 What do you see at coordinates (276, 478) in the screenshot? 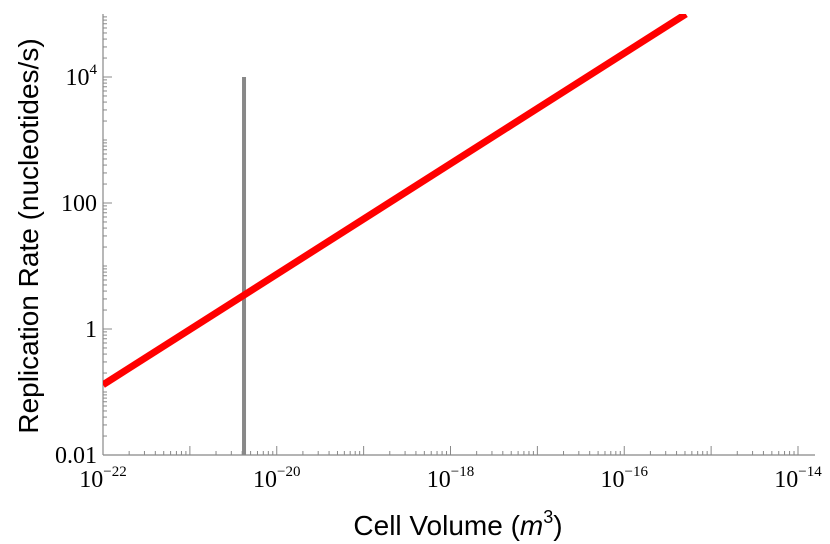
I see `x-tick-label: 10−20` at bounding box center [276, 478].